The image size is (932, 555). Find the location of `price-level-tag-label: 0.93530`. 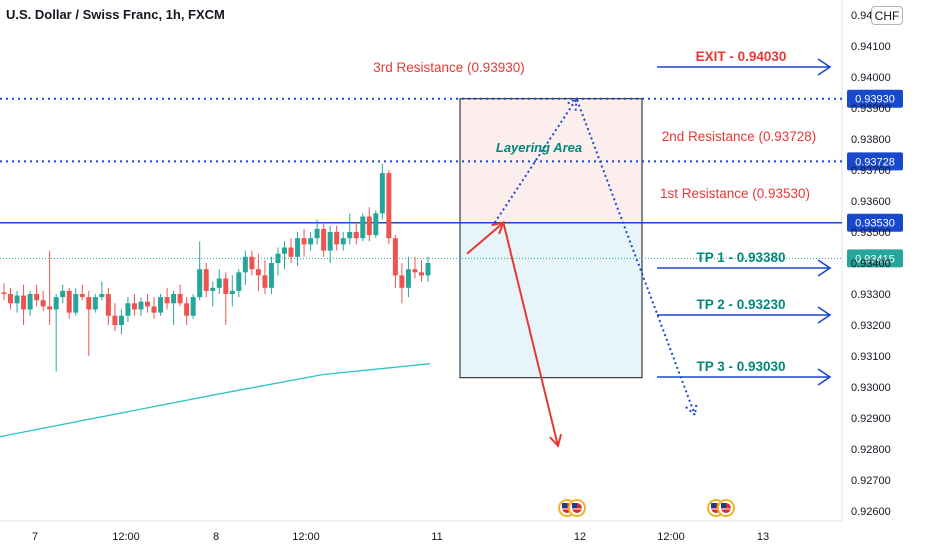

price-level-tag-label: 0.93530 is located at coordinates (875, 224).